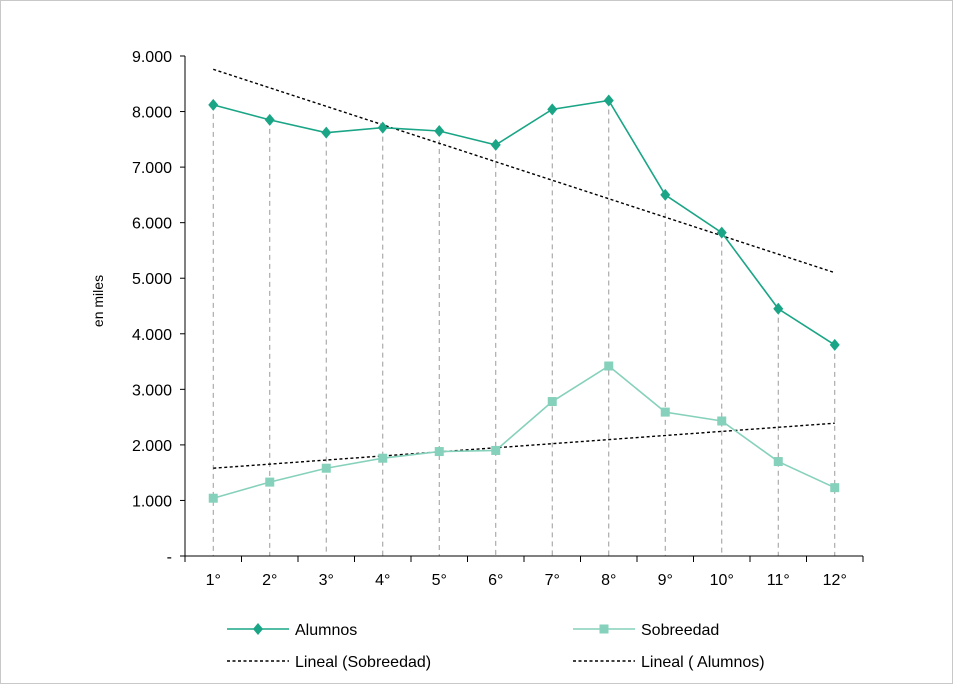  What do you see at coordinates (152, 501) in the screenshot?
I see `y-tick-label: 1.000` at bounding box center [152, 501].